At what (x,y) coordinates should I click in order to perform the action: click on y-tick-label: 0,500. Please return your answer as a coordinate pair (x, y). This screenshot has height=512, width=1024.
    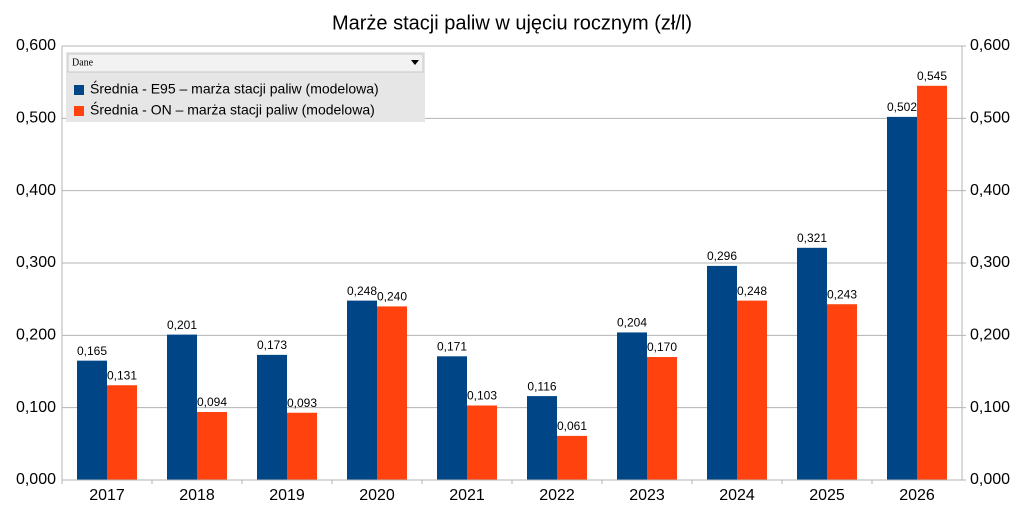
    Looking at the image, I should click on (36, 118).